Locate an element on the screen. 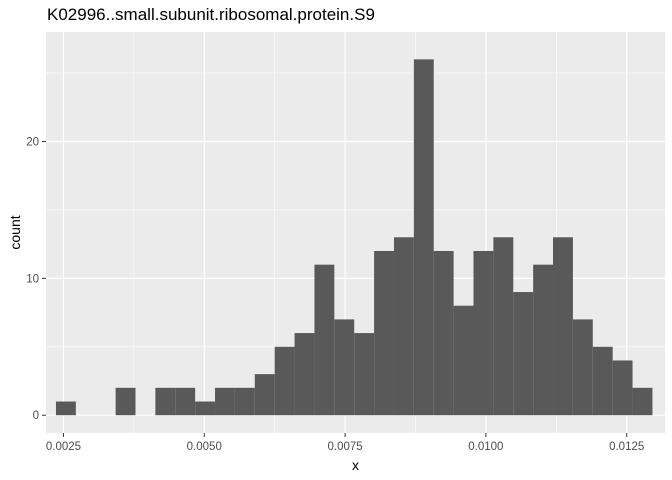 The height and width of the screenshot is (480, 672). x-tick-label: 0.0125 is located at coordinates (626, 447).